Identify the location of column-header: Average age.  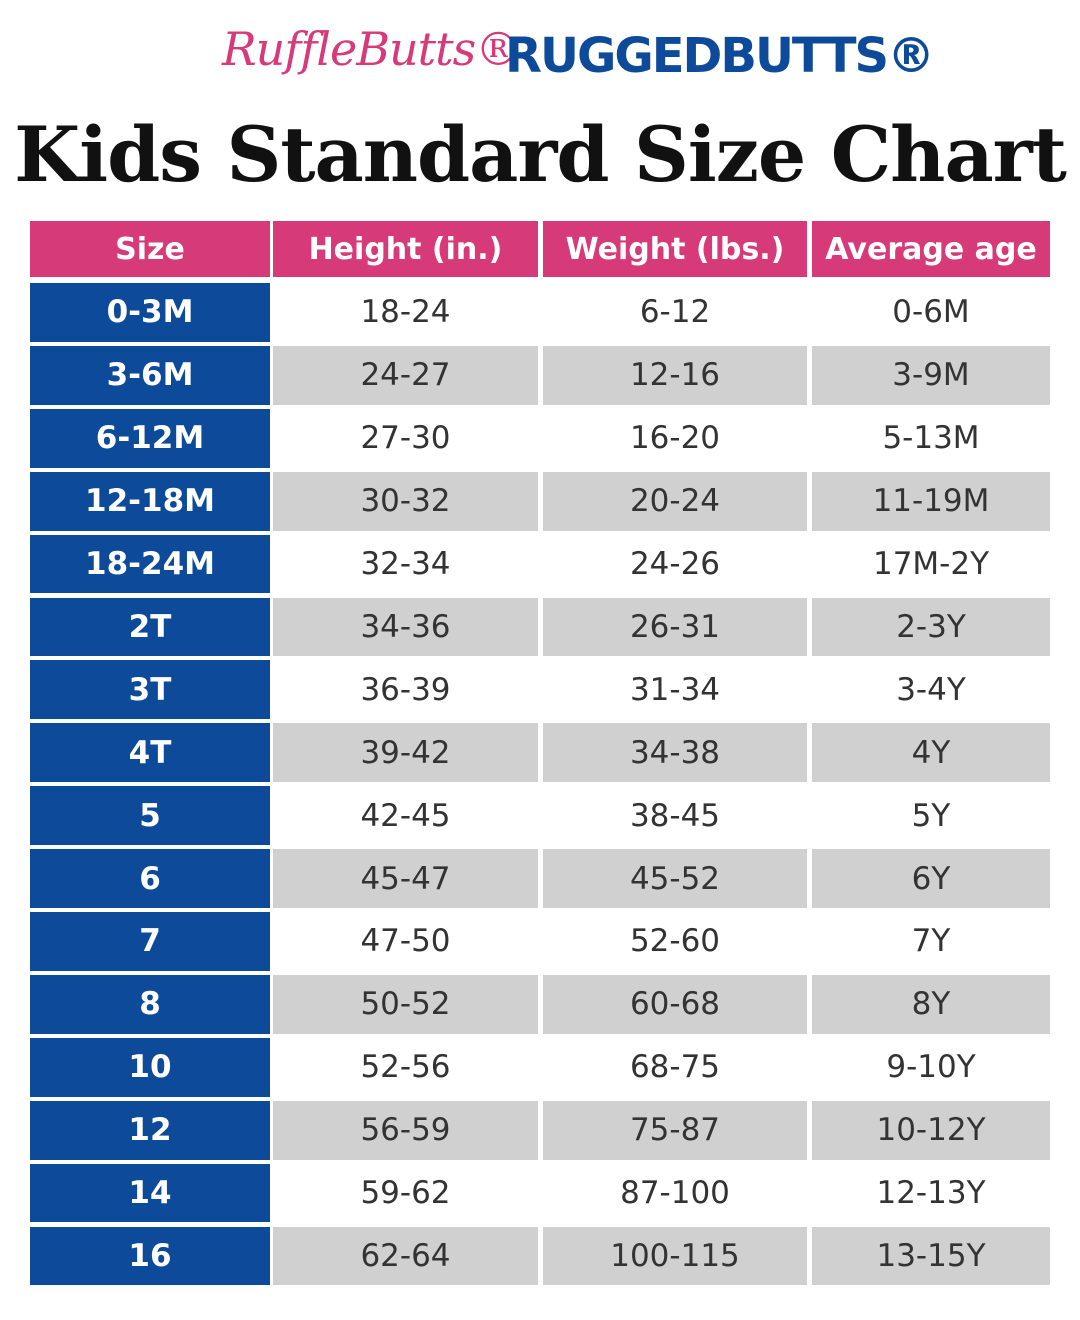
(931, 249).